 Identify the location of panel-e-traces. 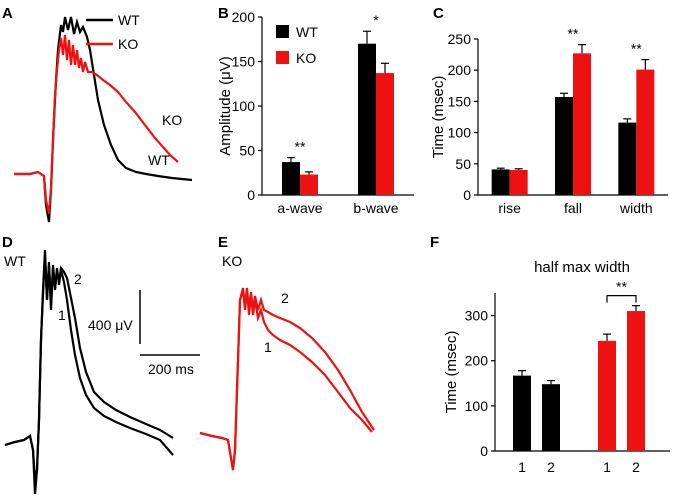
(287, 379).